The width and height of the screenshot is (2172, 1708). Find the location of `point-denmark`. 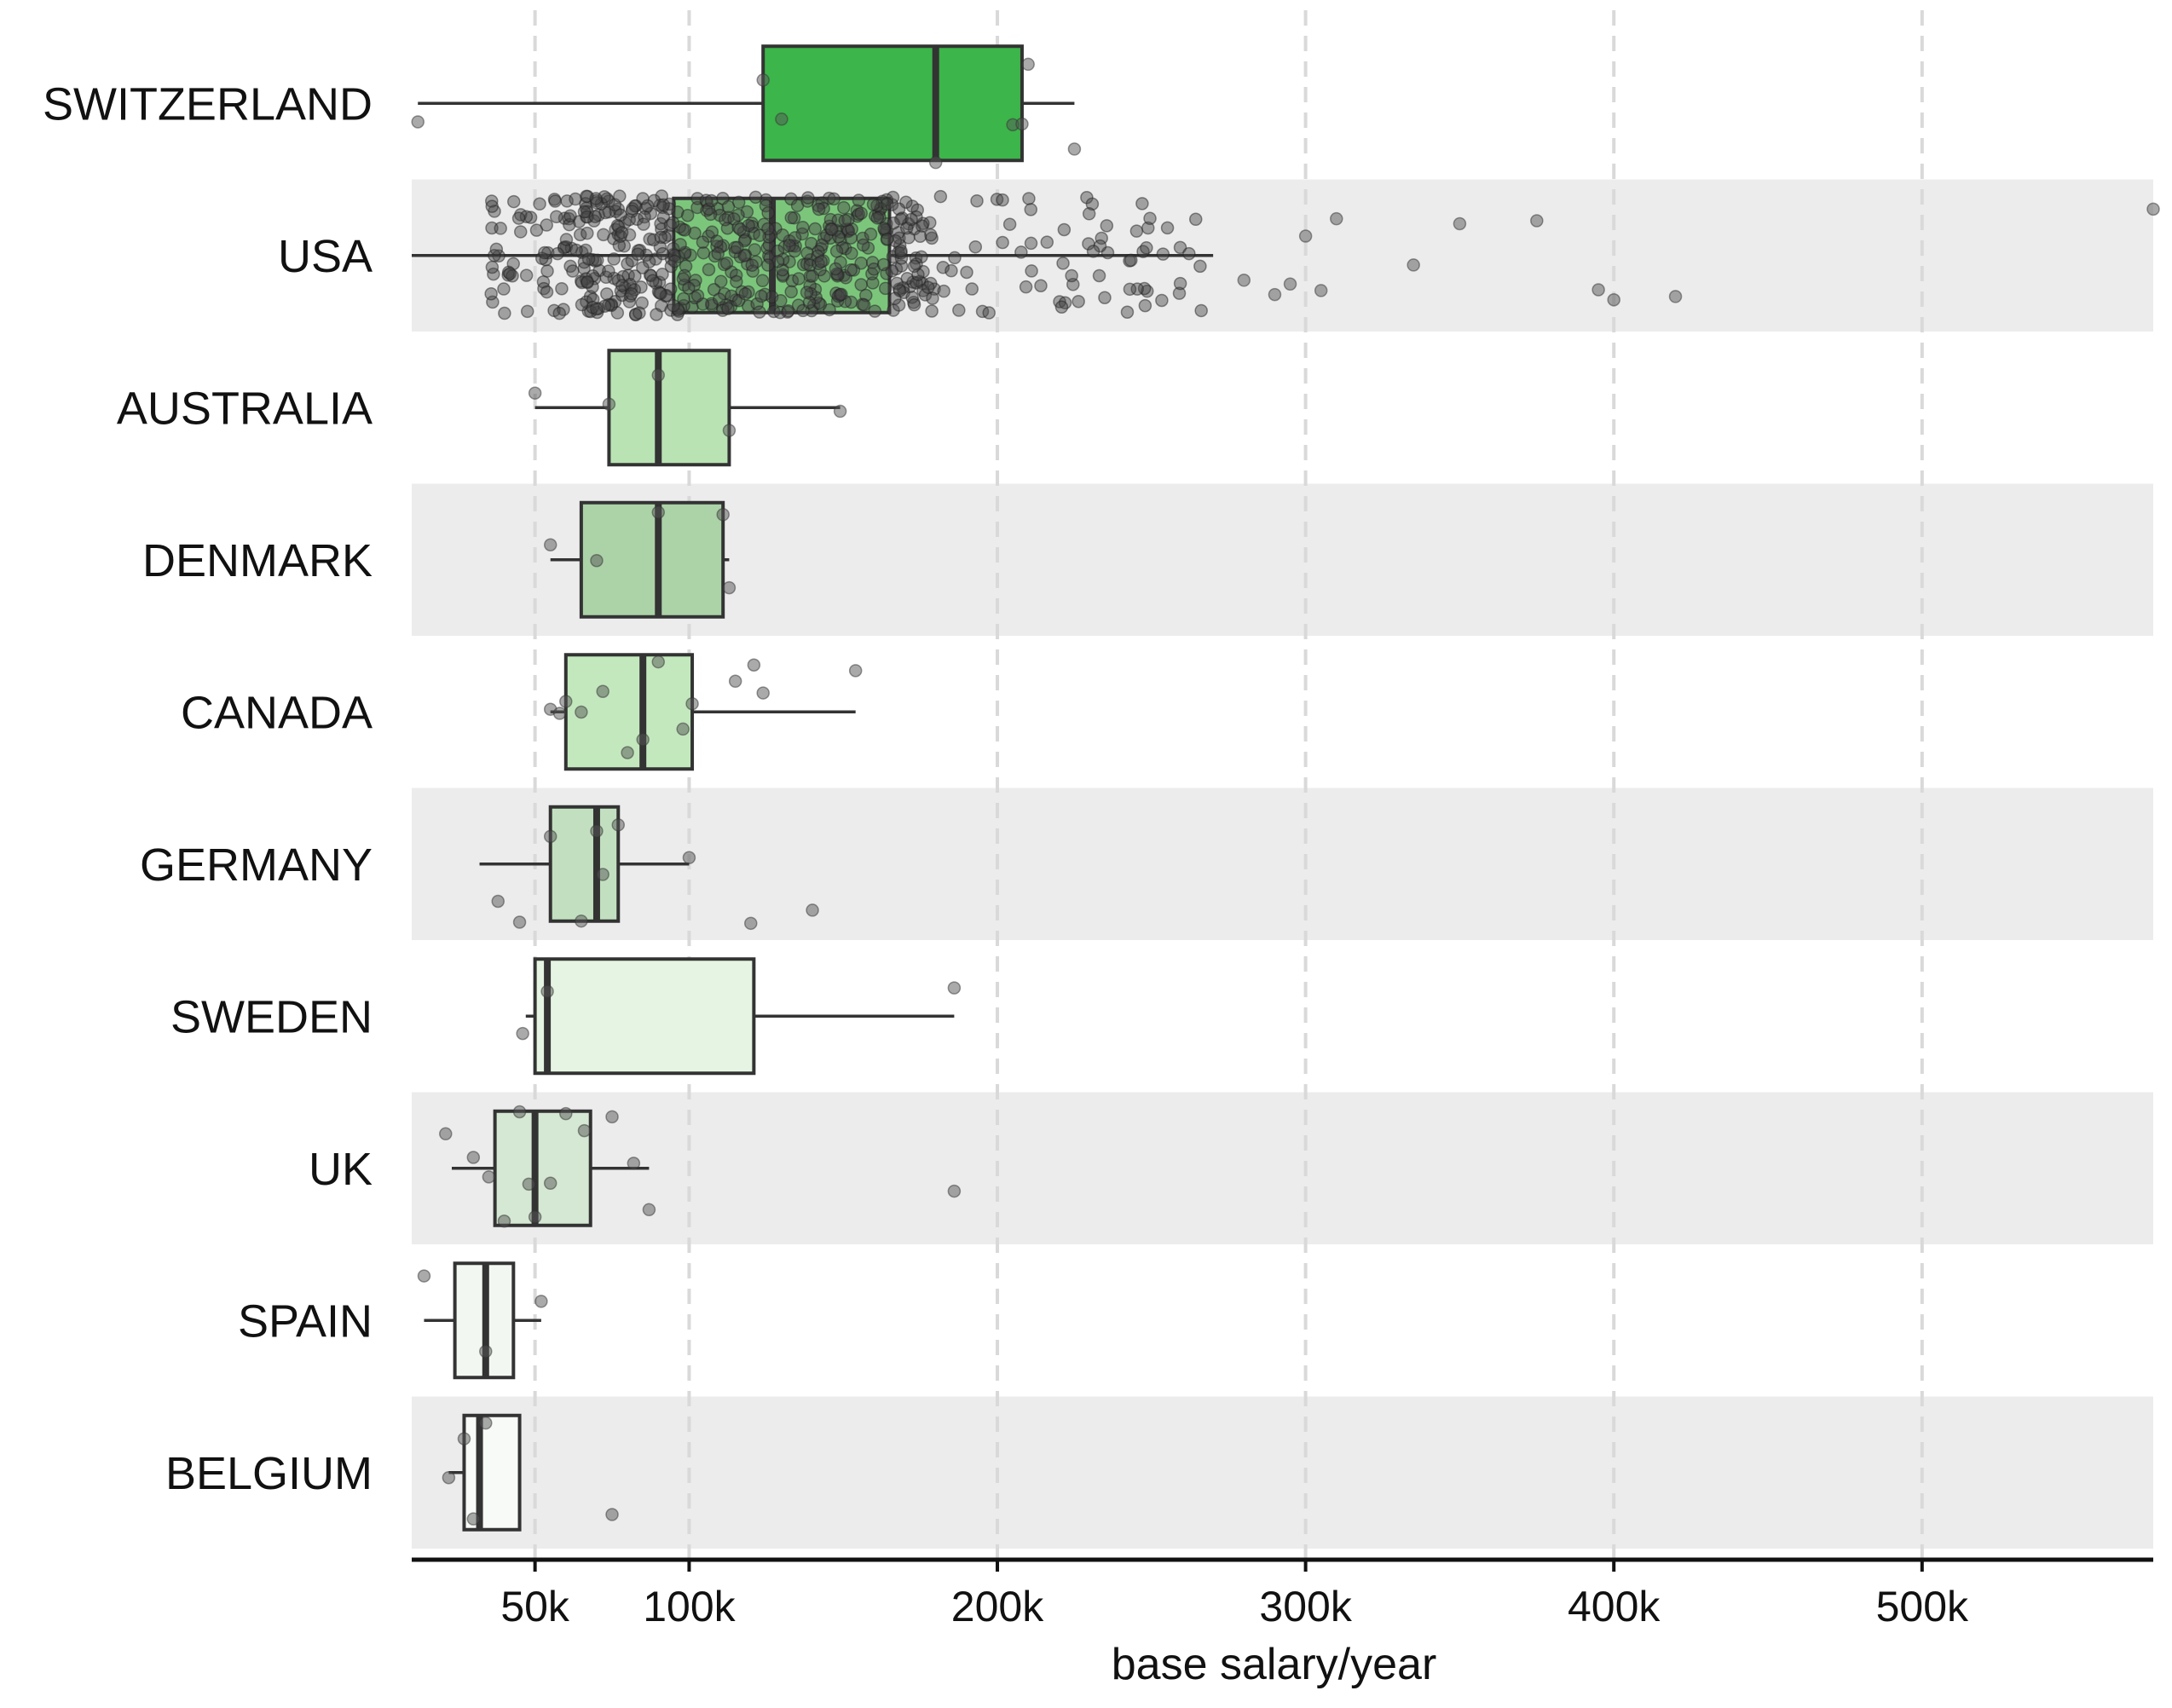

point-denmark is located at coordinates (550, 545).